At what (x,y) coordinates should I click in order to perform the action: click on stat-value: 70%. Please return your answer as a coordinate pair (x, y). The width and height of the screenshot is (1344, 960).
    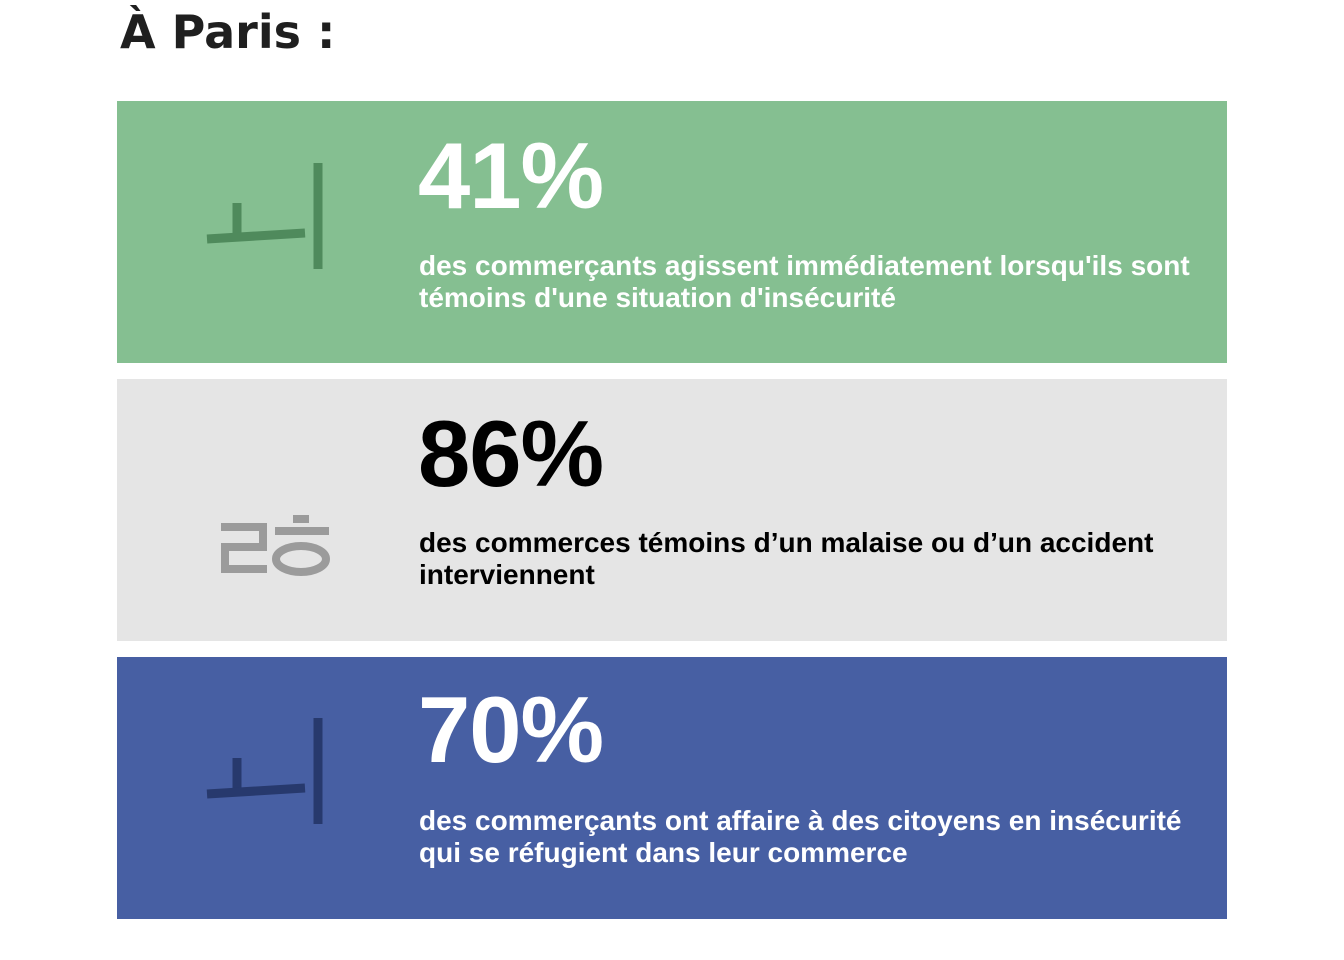
    Looking at the image, I should click on (511, 729).